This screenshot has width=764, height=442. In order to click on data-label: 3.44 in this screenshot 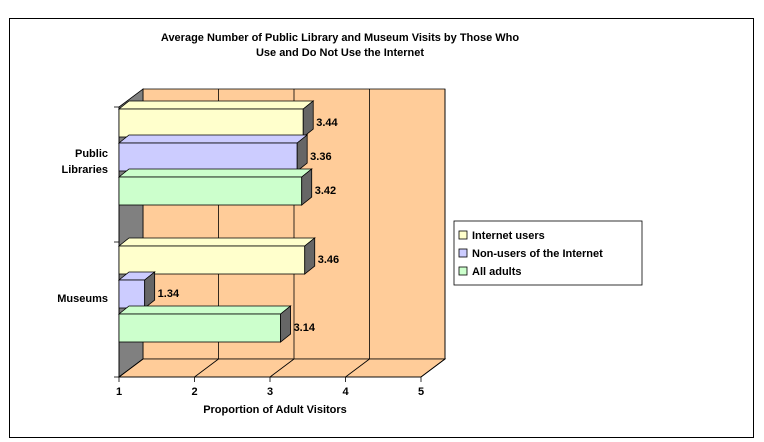, I will do `click(327, 123)`.